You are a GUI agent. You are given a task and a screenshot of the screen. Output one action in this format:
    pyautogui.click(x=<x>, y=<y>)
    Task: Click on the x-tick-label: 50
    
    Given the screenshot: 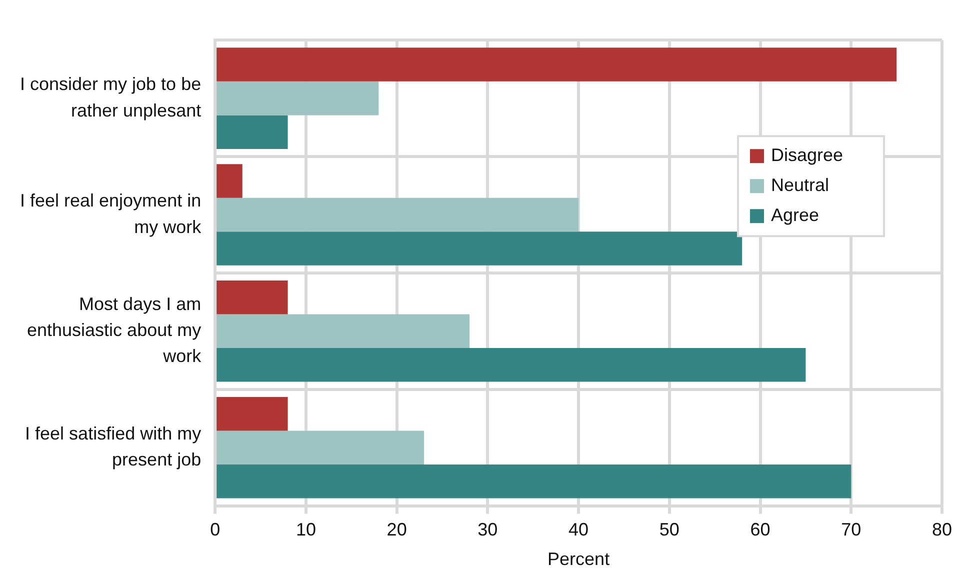 What is the action you would take?
    pyautogui.click(x=669, y=530)
    